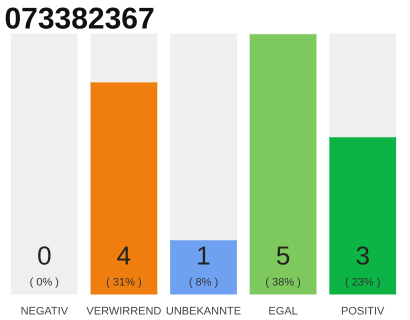 This screenshot has width=410, height=320. Describe the element at coordinates (124, 282) in the screenshot. I see `data-label: ( 31% )` at that location.